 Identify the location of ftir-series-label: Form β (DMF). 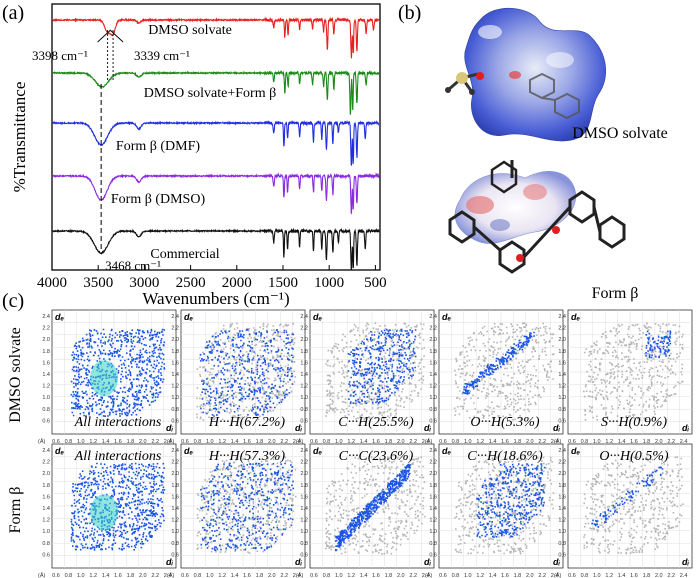
(158, 146).